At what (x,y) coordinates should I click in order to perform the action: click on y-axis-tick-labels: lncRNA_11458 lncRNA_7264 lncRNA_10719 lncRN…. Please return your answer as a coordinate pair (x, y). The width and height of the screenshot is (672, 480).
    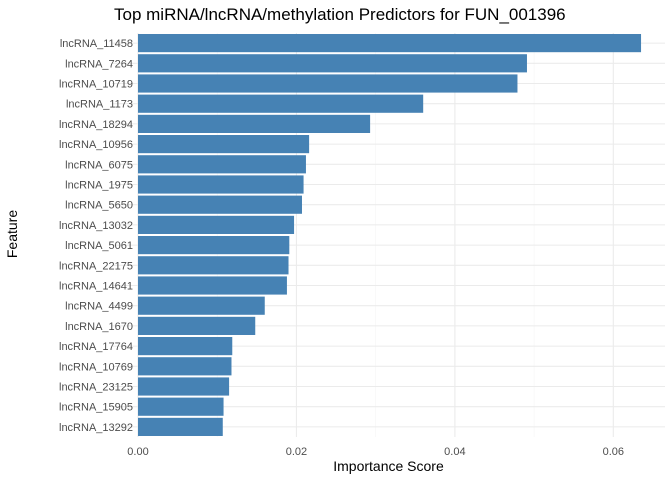
    Looking at the image, I should click on (96, 236).